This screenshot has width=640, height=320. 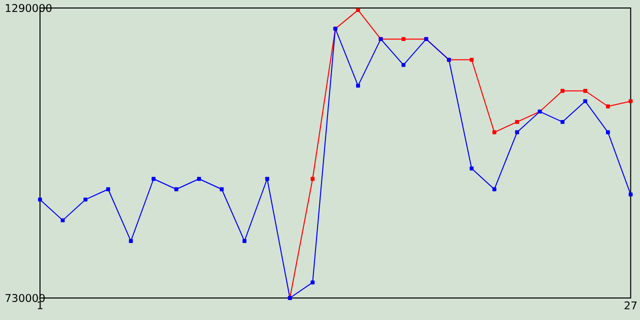 What do you see at coordinates (630, 305) in the screenshot?
I see `x-tick-label: 27` at bounding box center [630, 305].